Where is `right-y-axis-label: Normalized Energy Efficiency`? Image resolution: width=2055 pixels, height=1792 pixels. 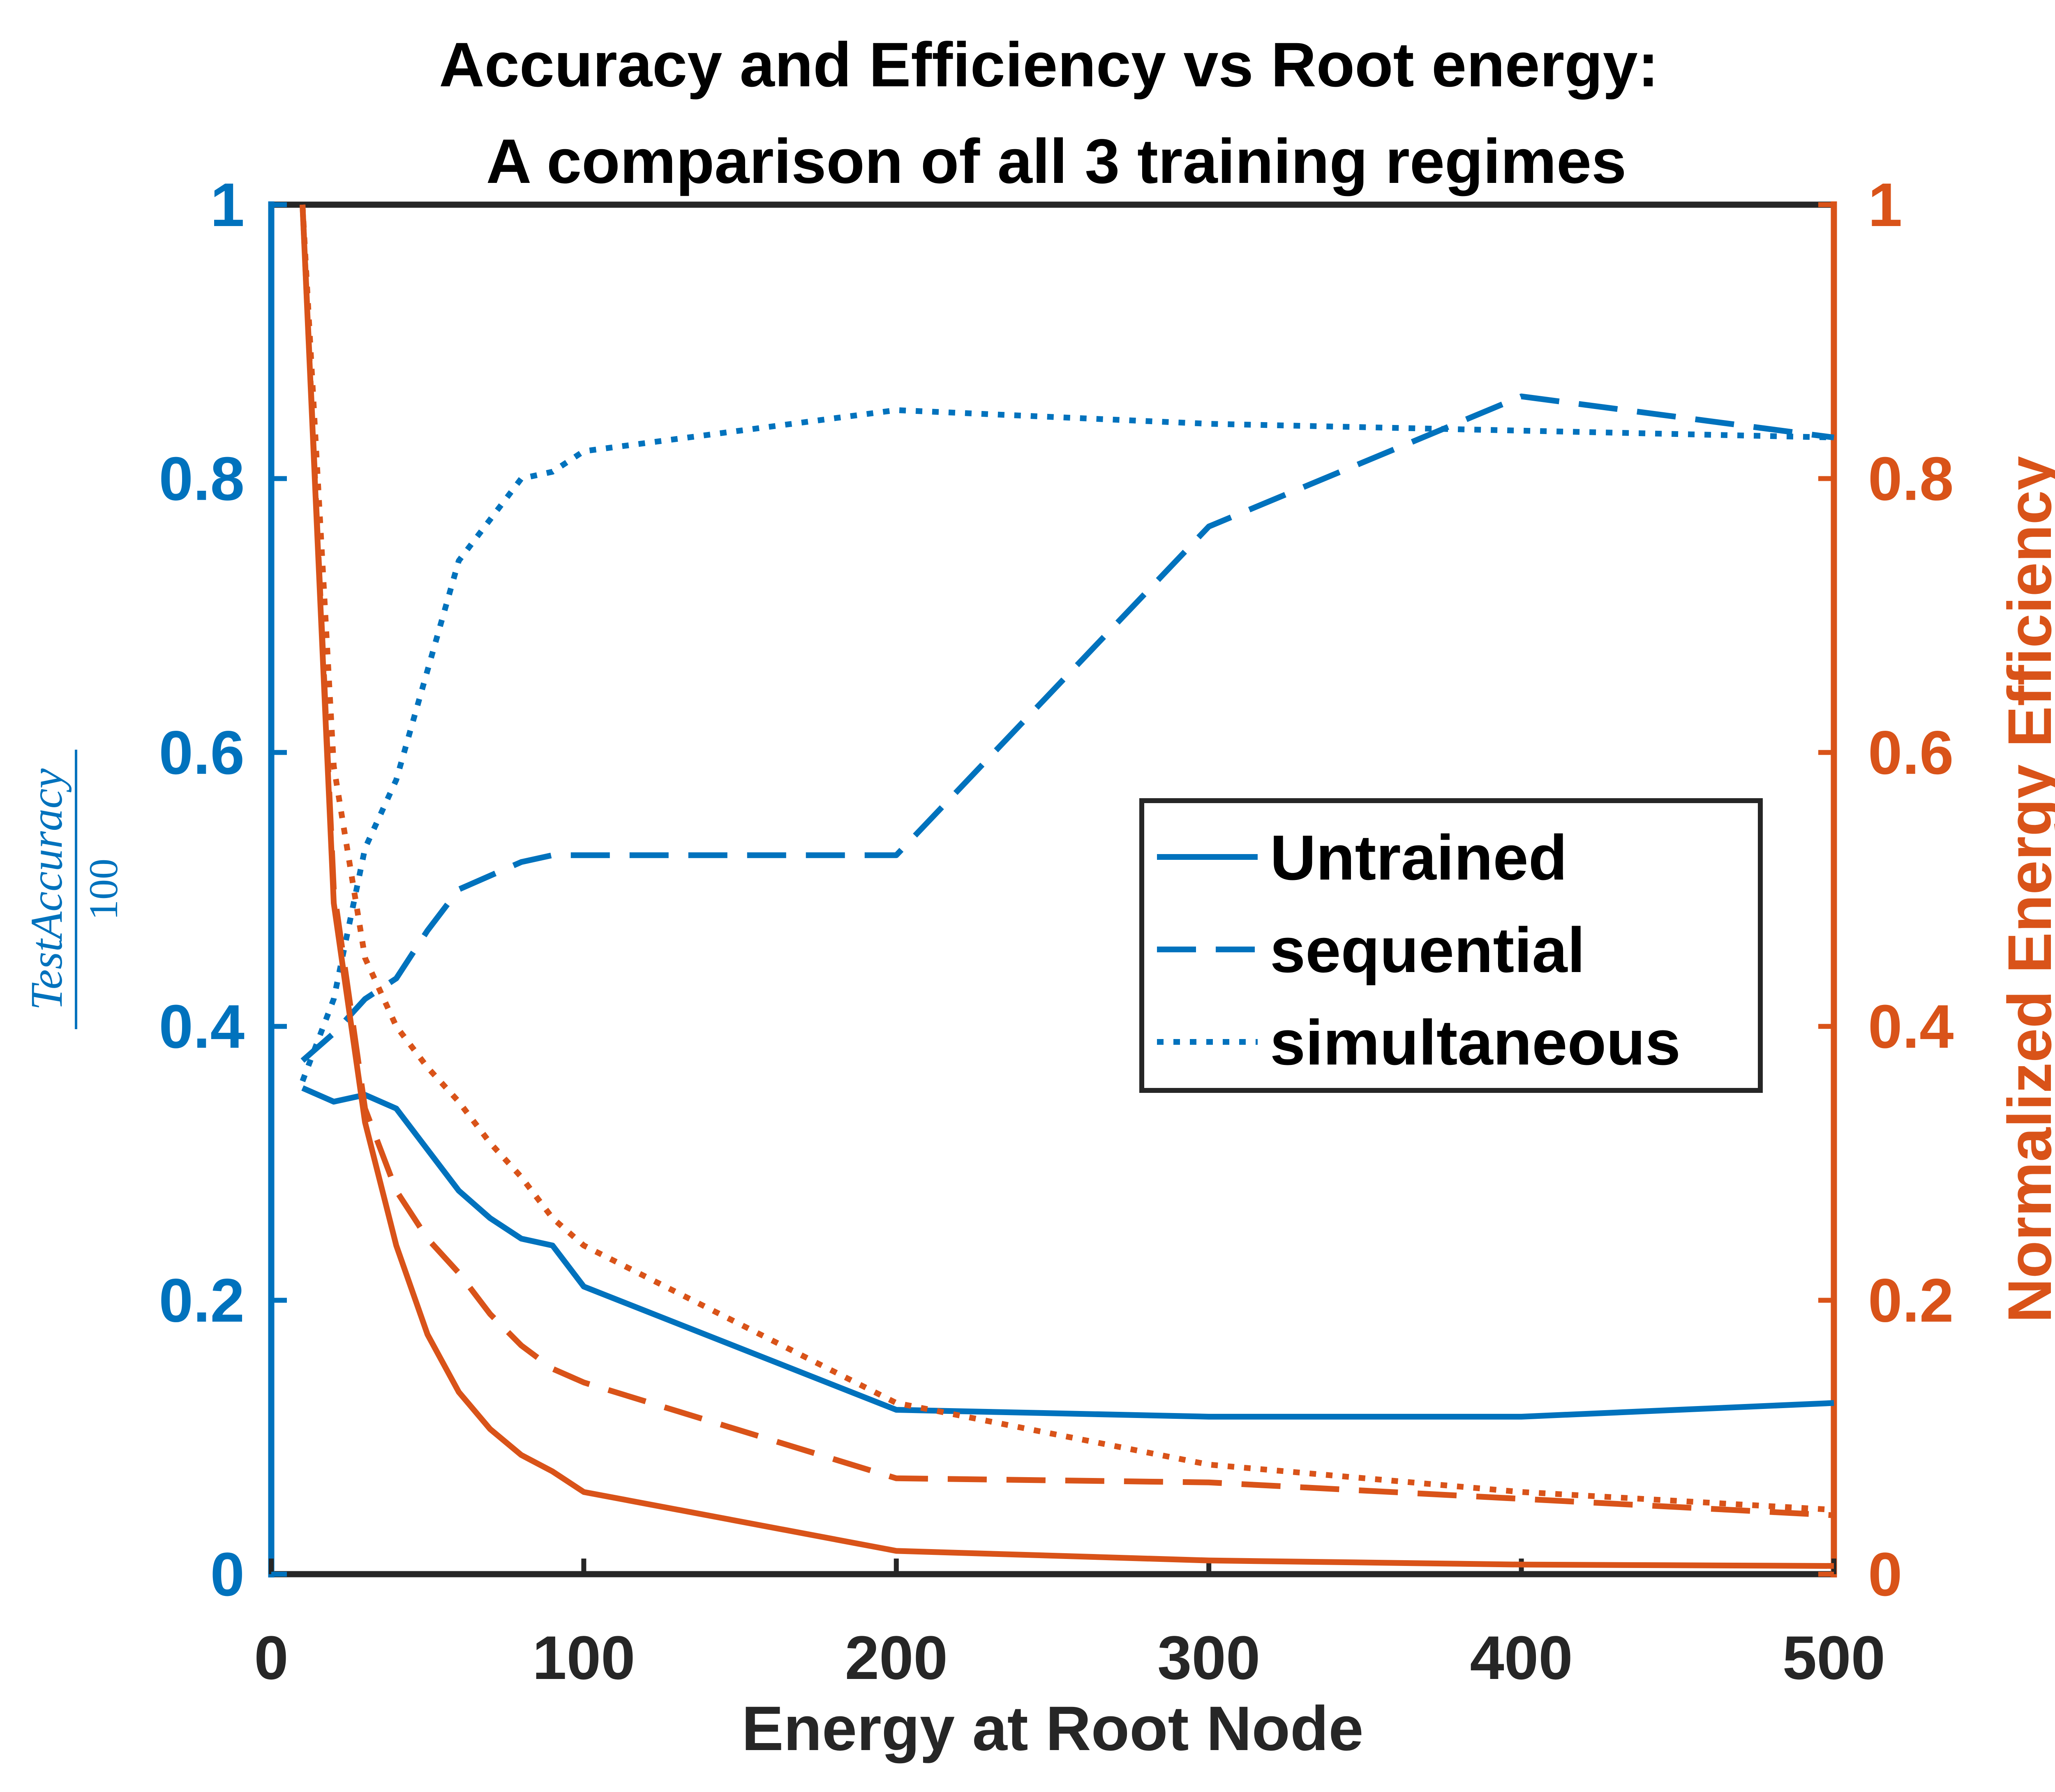 right-y-axis-label: Normalized Energy Efficiency is located at coordinates (2025, 890).